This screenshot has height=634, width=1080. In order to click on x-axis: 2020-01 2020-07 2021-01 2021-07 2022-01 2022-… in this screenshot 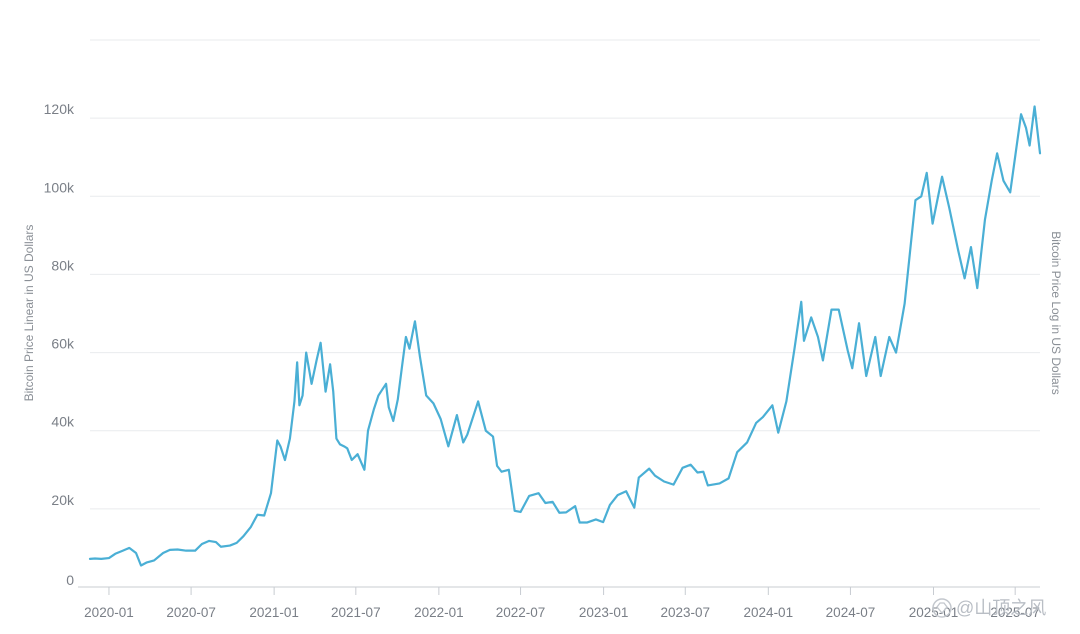, I will do `click(559, 603)`.